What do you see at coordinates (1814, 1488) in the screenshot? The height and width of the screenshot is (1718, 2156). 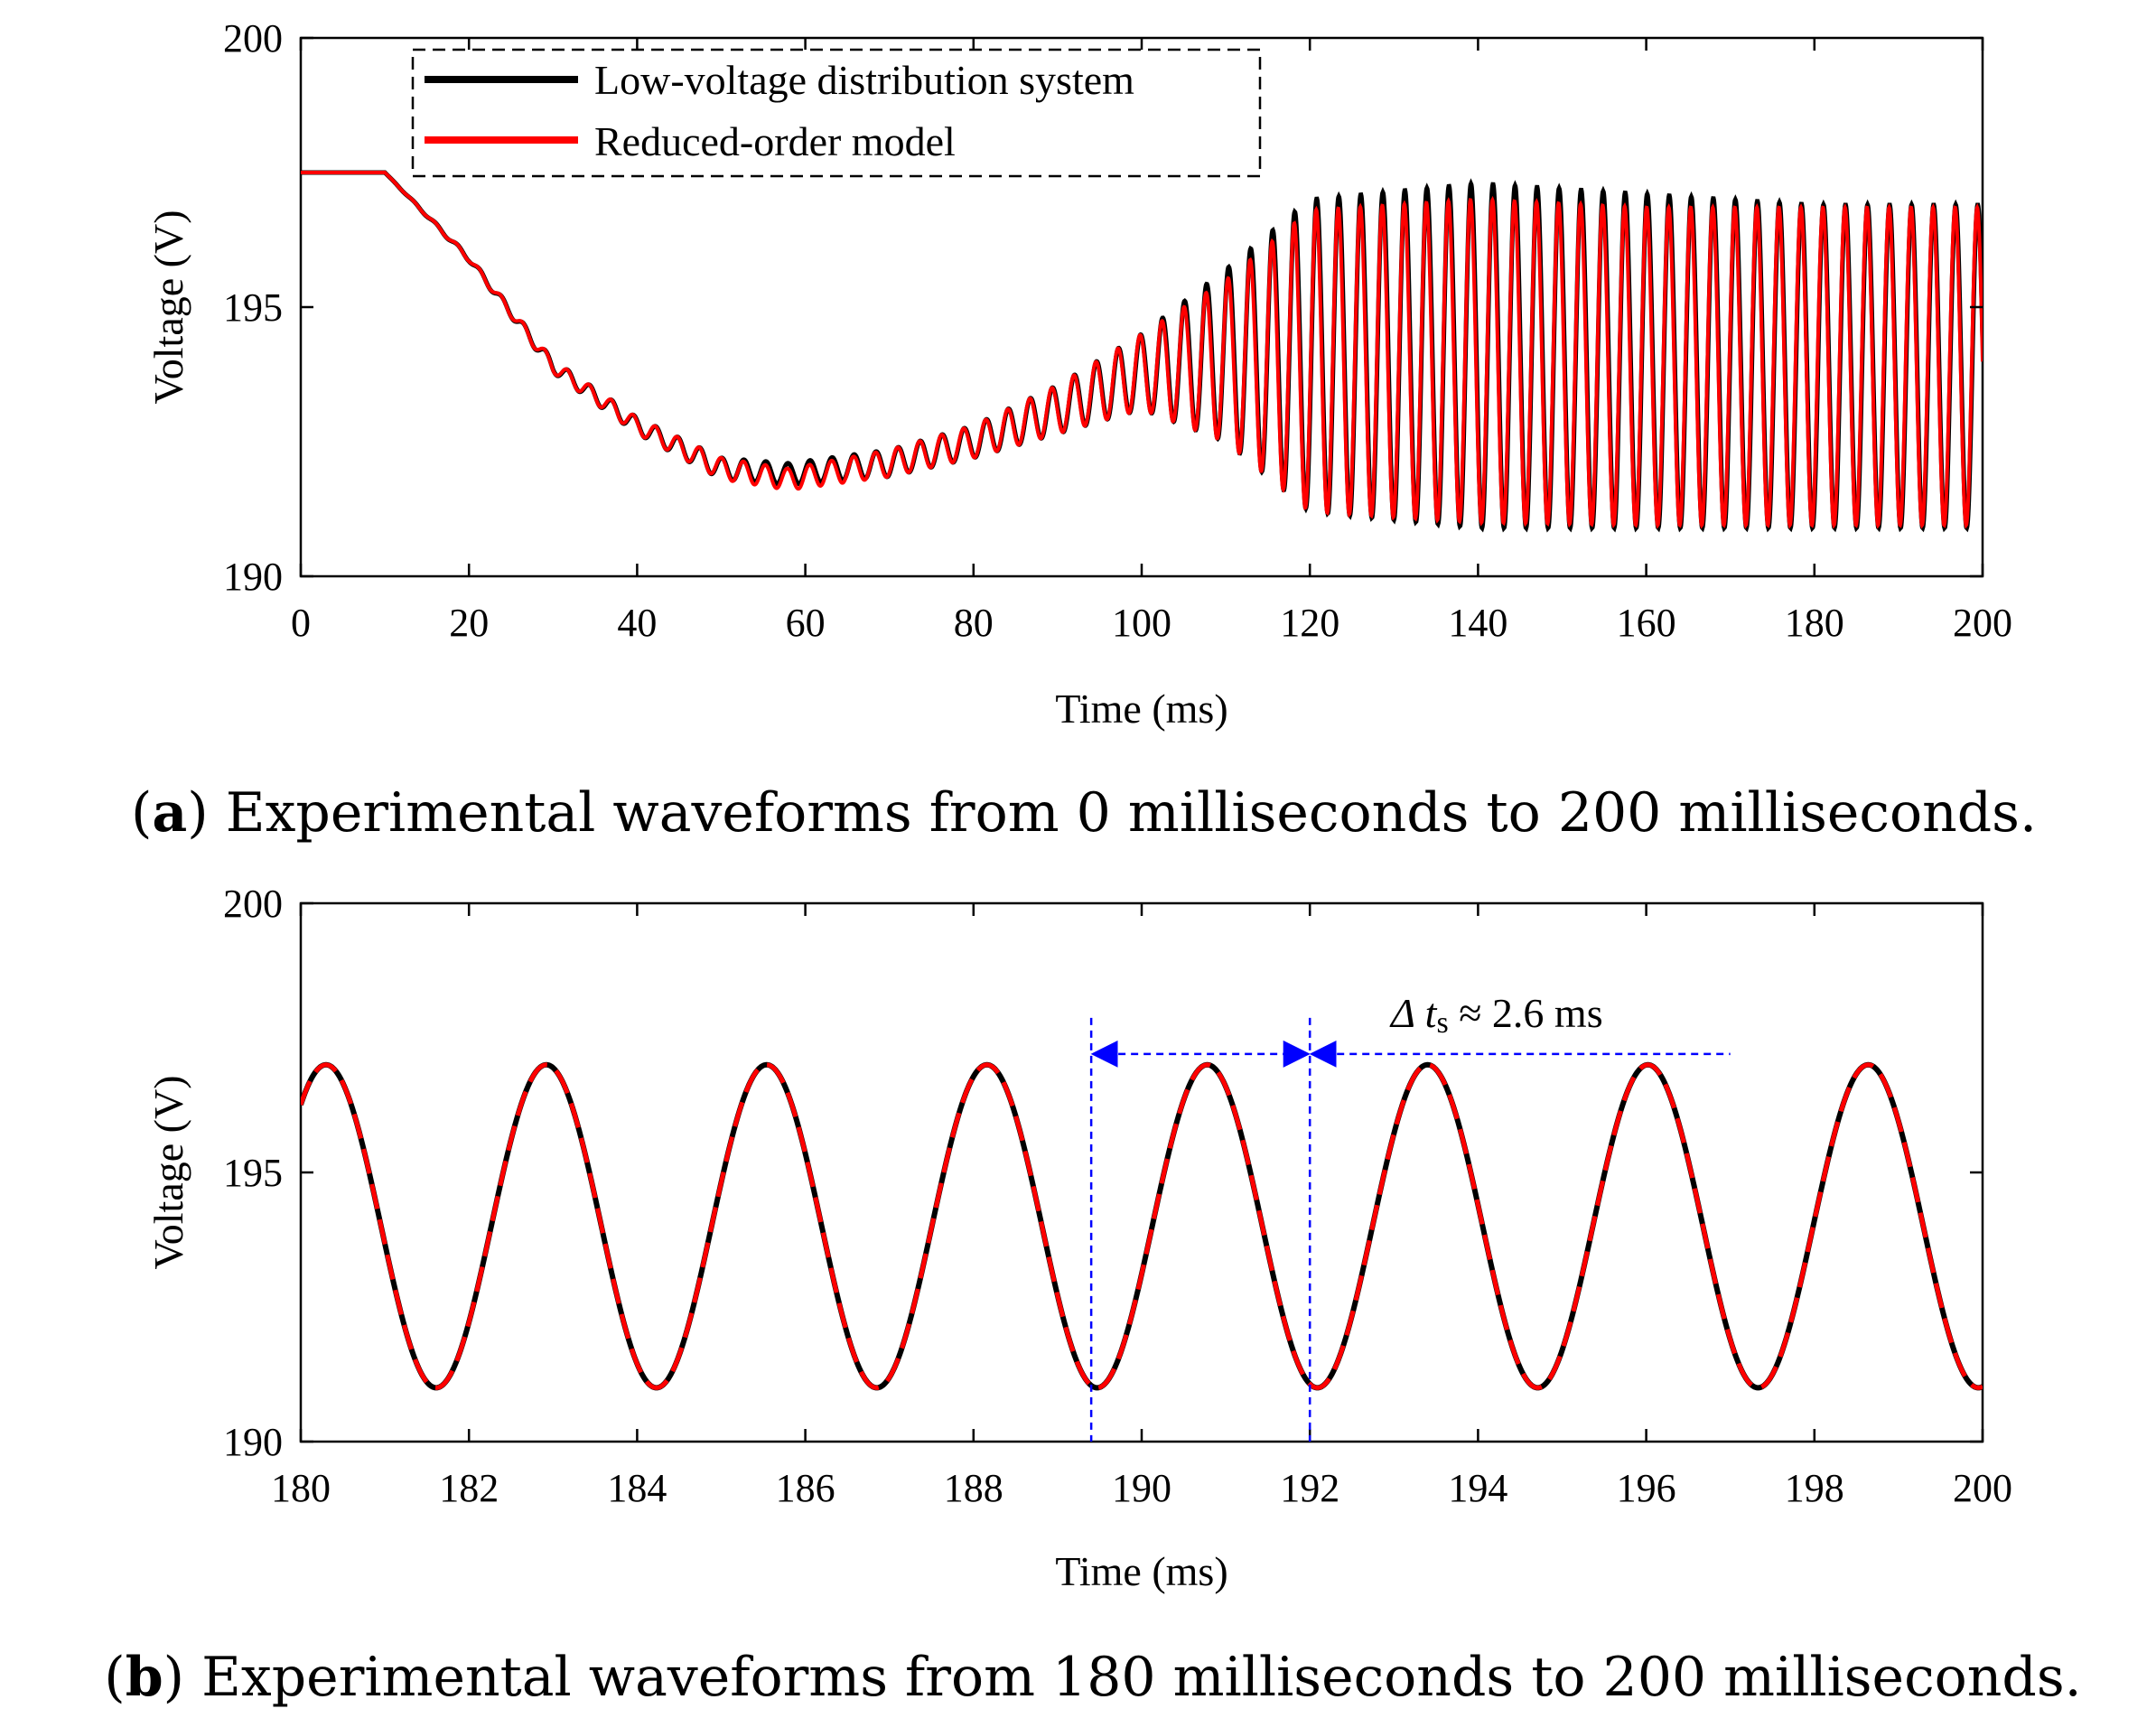 I see `chart-b-xtick-label: 198` at bounding box center [1814, 1488].